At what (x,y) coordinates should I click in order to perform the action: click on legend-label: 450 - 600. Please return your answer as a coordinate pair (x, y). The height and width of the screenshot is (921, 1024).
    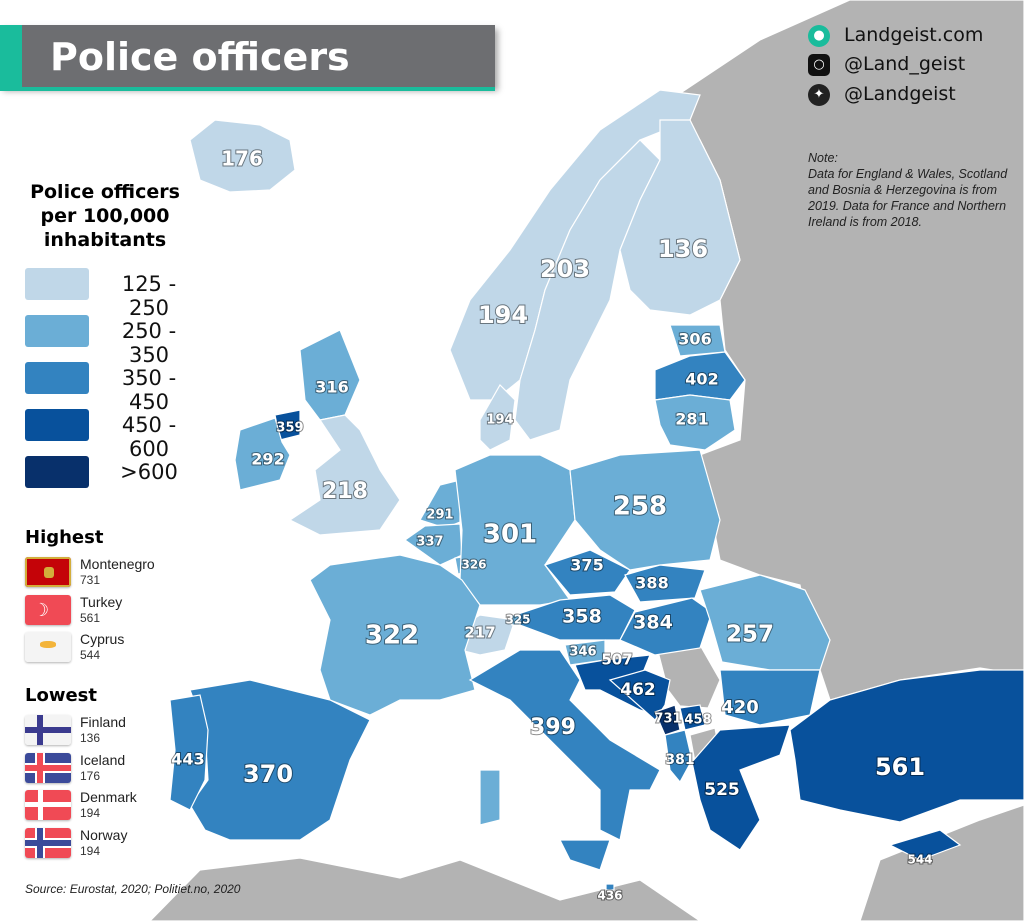
    Looking at the image, I should click on (149, 437).